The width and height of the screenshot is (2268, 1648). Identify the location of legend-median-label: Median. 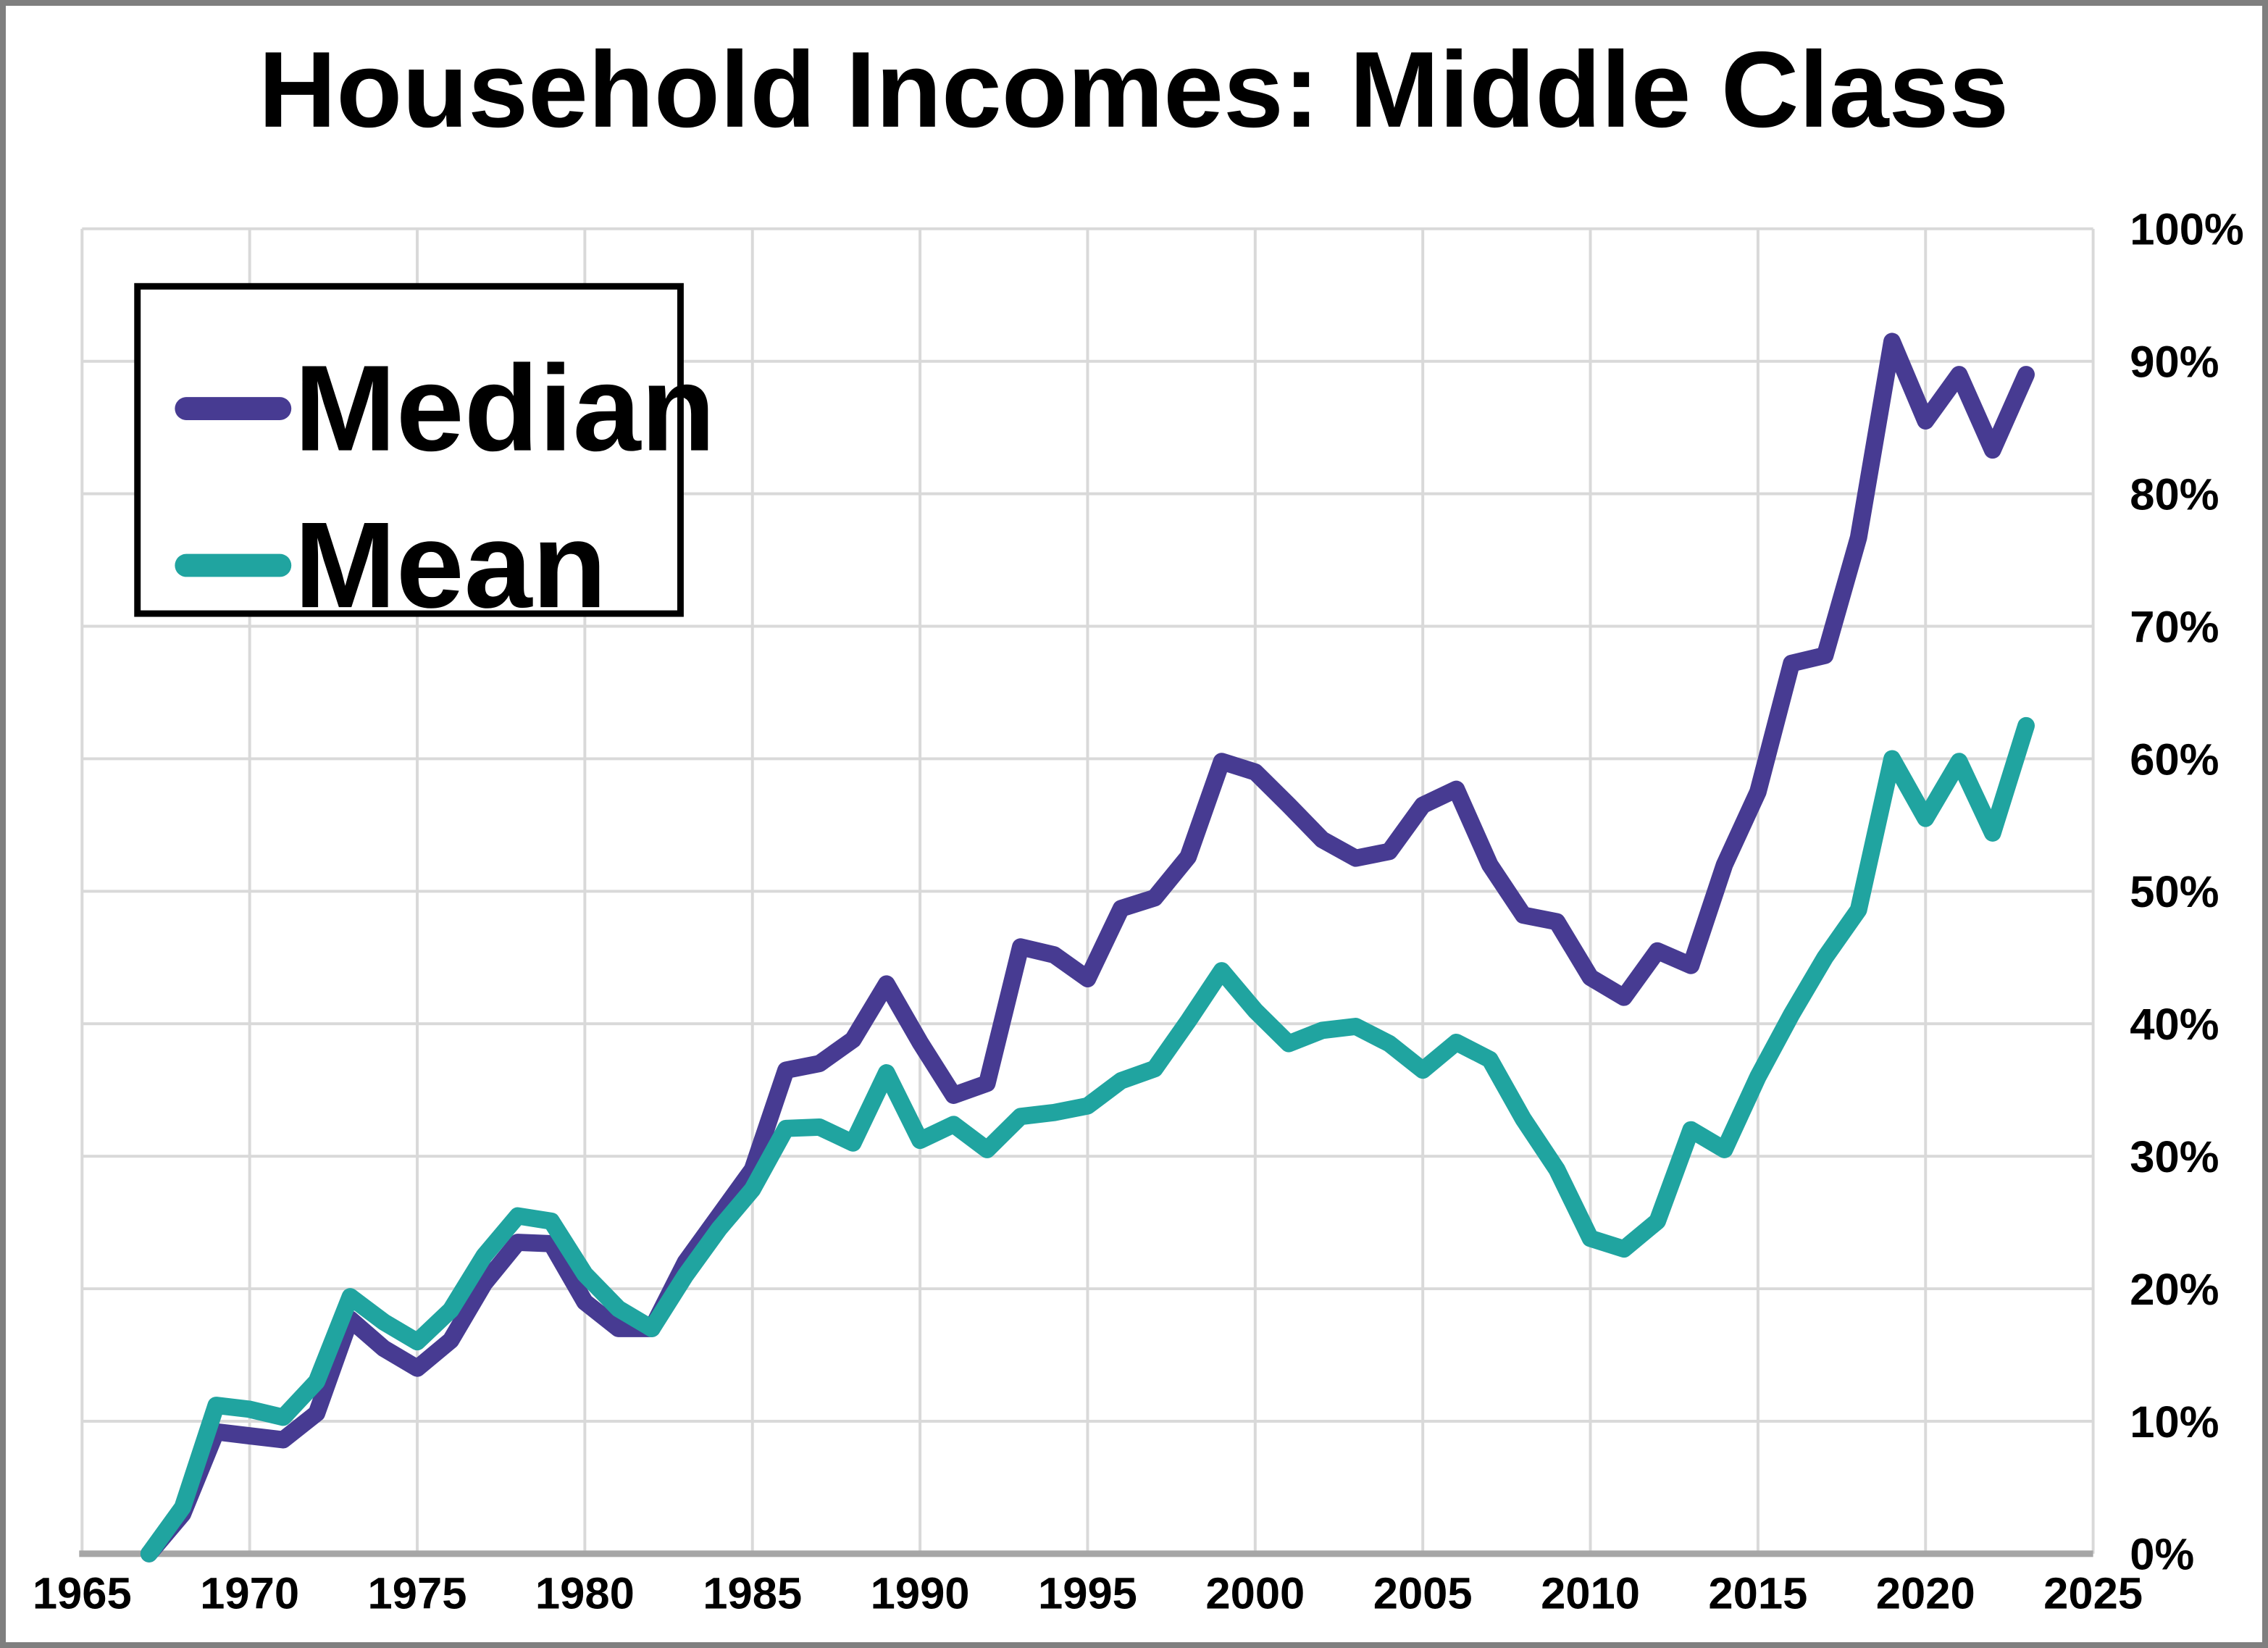
(505, 408).